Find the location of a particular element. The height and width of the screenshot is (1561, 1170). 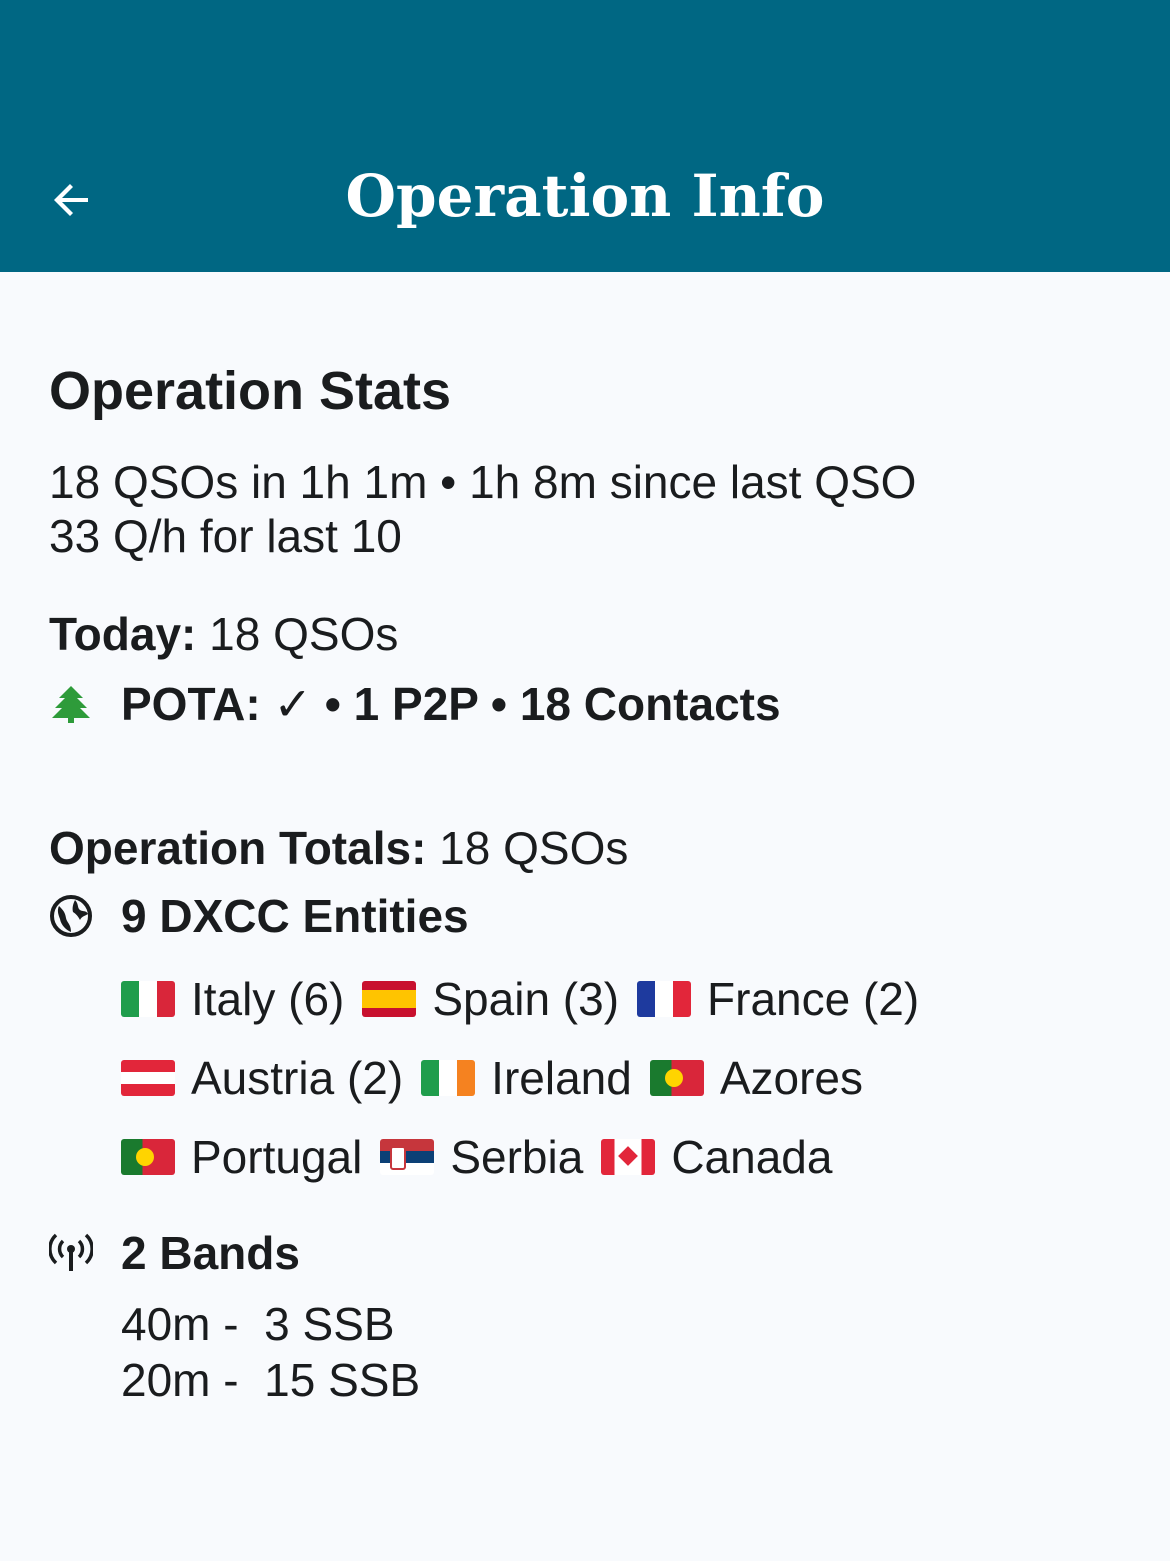

flag-italy-icon is located at coordinates (148, 998).